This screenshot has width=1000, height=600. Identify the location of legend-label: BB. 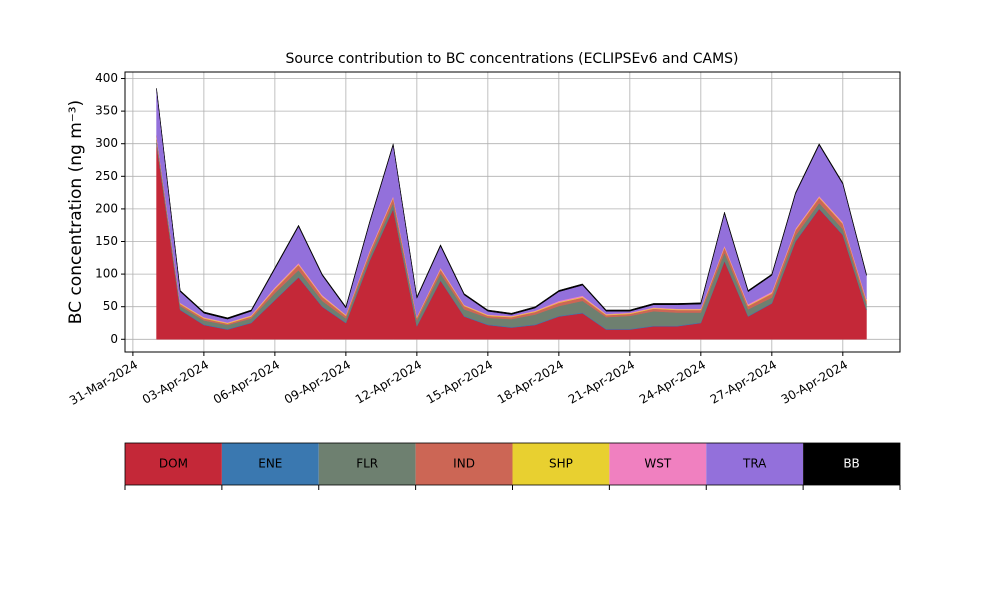
(851, 464).